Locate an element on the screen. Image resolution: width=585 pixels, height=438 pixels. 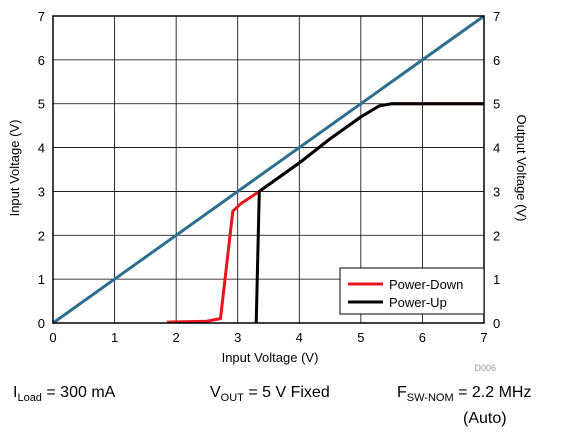
legend-box is located at coordinates (412, 291).